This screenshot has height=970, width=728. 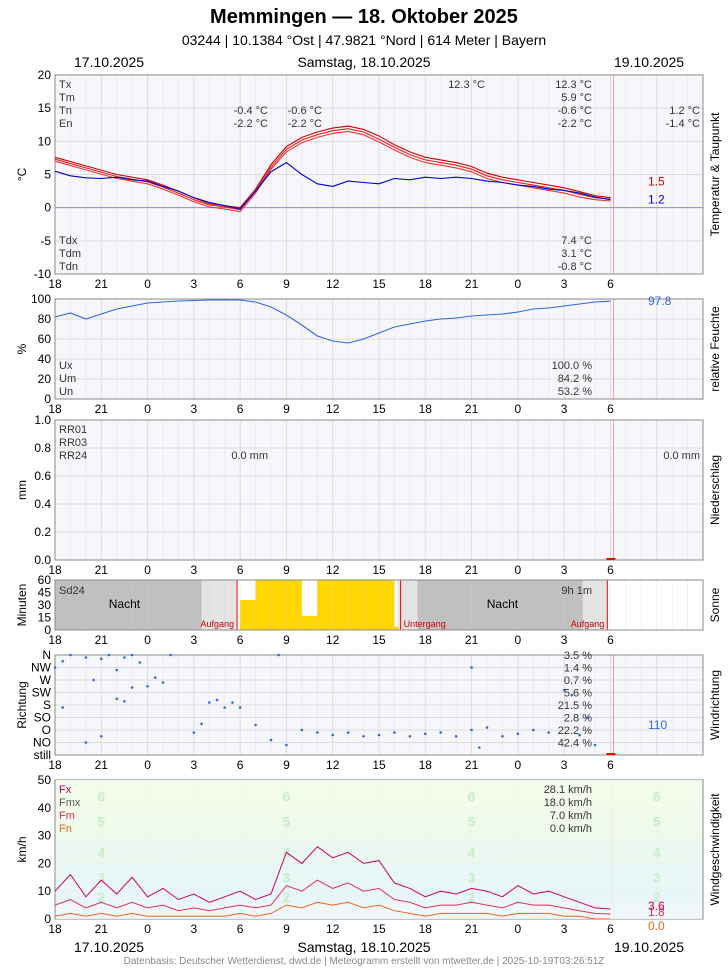 I want to click on stat-value: -0.4 °C, so click(x=251, y=111).